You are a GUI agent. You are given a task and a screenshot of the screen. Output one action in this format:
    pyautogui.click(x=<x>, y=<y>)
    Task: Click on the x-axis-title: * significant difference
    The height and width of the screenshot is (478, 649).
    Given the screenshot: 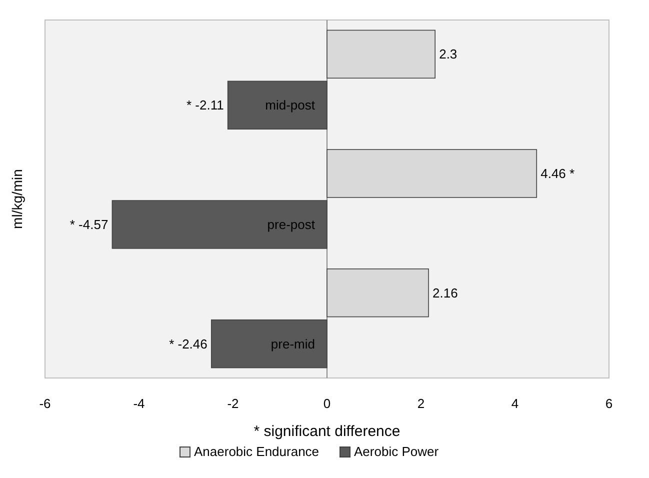 What is the action you would take?
    pyautogui.click(x=327, y=431)
    